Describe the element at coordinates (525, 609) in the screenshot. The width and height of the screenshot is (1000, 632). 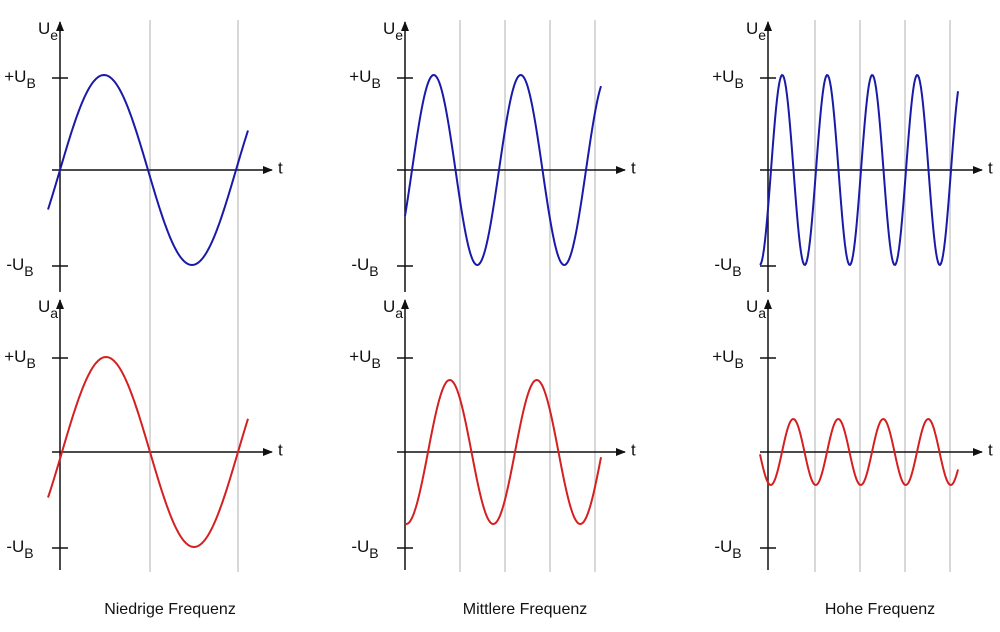
I see `caption: Mittlere Frequenz` at that location.